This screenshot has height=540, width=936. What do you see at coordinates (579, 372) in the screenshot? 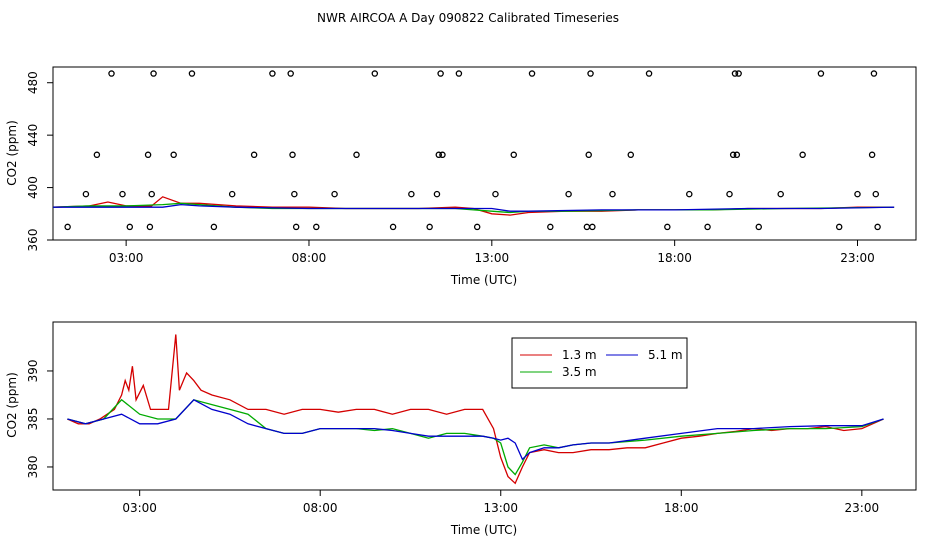
I see `legend-label-3-5m: 3.5 m` at bounding box center [579, 372].